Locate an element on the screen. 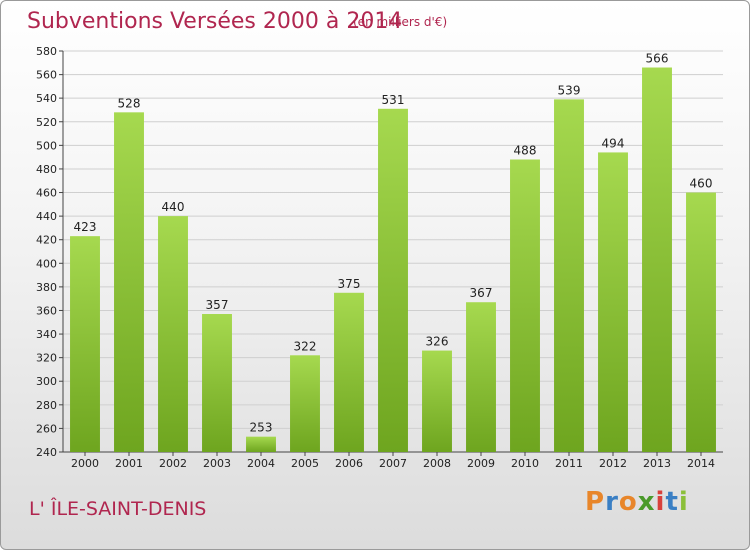  x-tick-label: 2006 is located at coordinates (349, 463).